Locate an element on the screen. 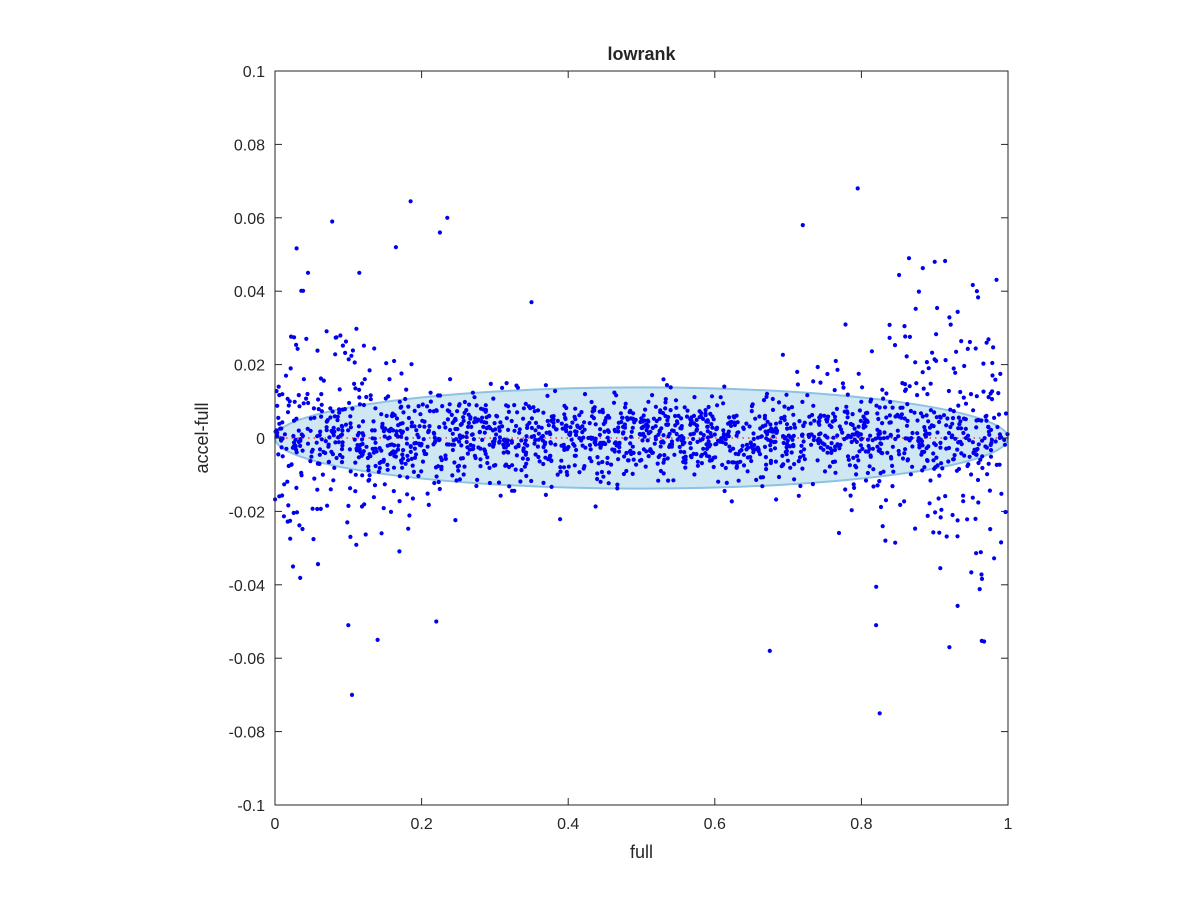  y-tick-label: 0.04 is located at coordinates (249, 292).